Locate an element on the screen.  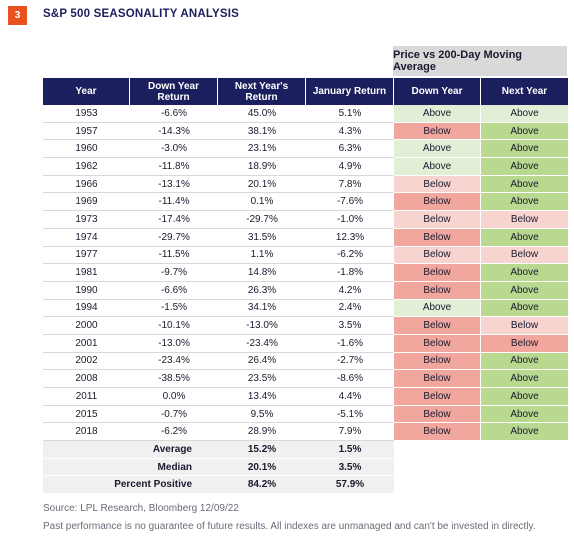
january-return-cell: 4.2% is located at coordinates (350, 291).